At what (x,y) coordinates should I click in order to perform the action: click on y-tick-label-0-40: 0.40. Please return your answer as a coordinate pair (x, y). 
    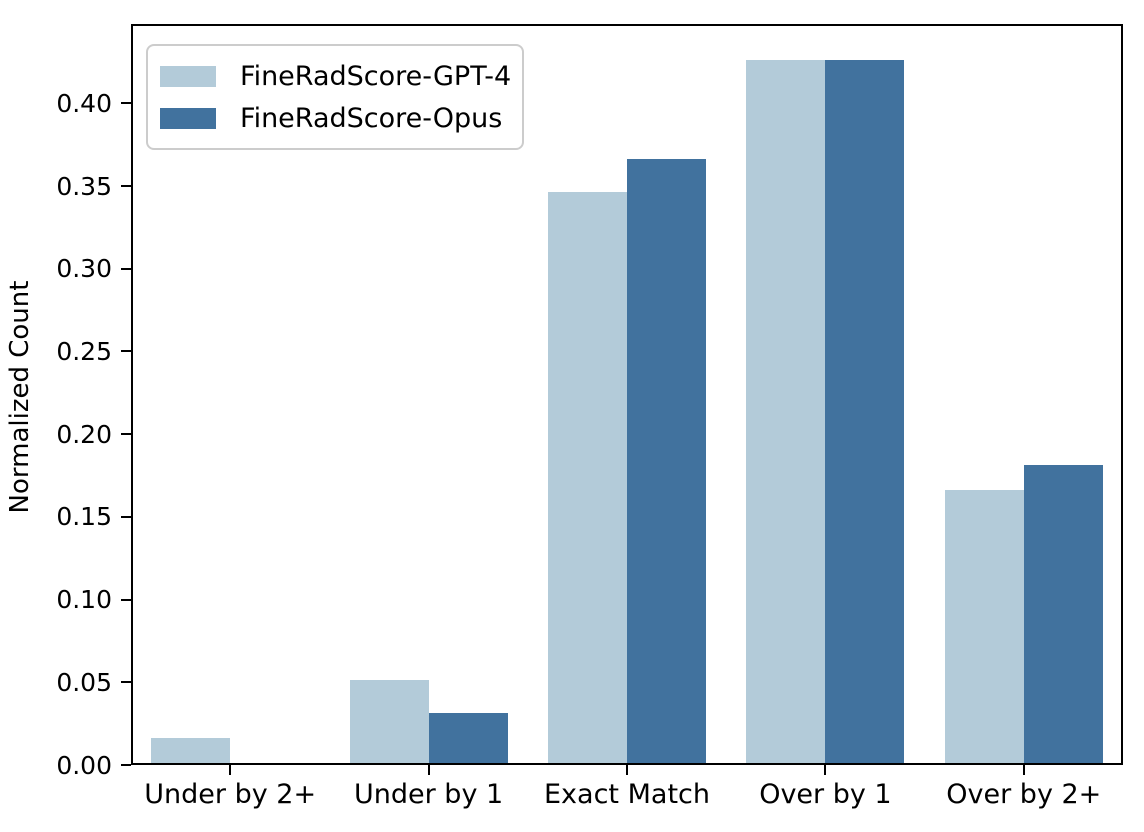
    Looking at the image, I should click on (84, 103).